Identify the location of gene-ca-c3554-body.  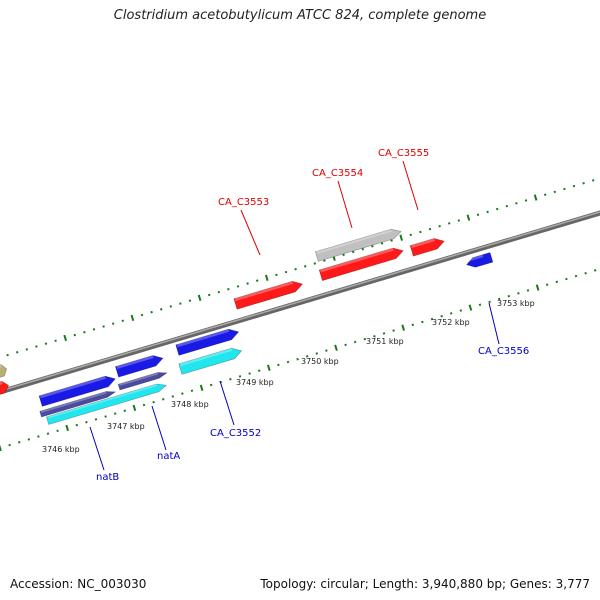
(361, 263).